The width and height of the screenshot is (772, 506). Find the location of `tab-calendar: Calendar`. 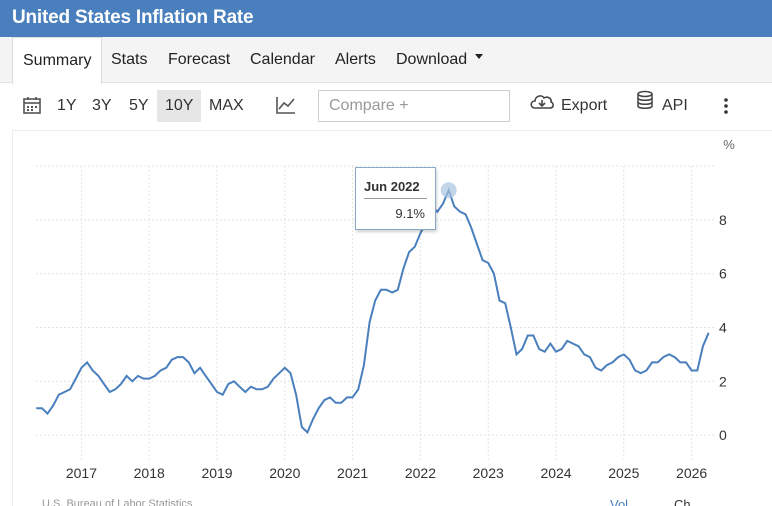

tab-calendar: Calendar is located at coordinates (282, 59).